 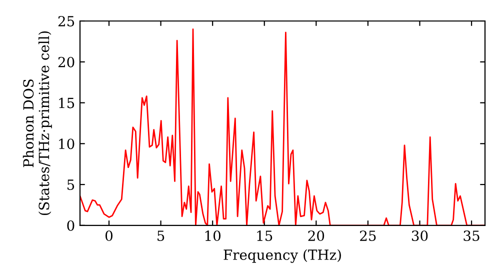 I want to click on x-tick-label: 35, so click(x=472, y=236).